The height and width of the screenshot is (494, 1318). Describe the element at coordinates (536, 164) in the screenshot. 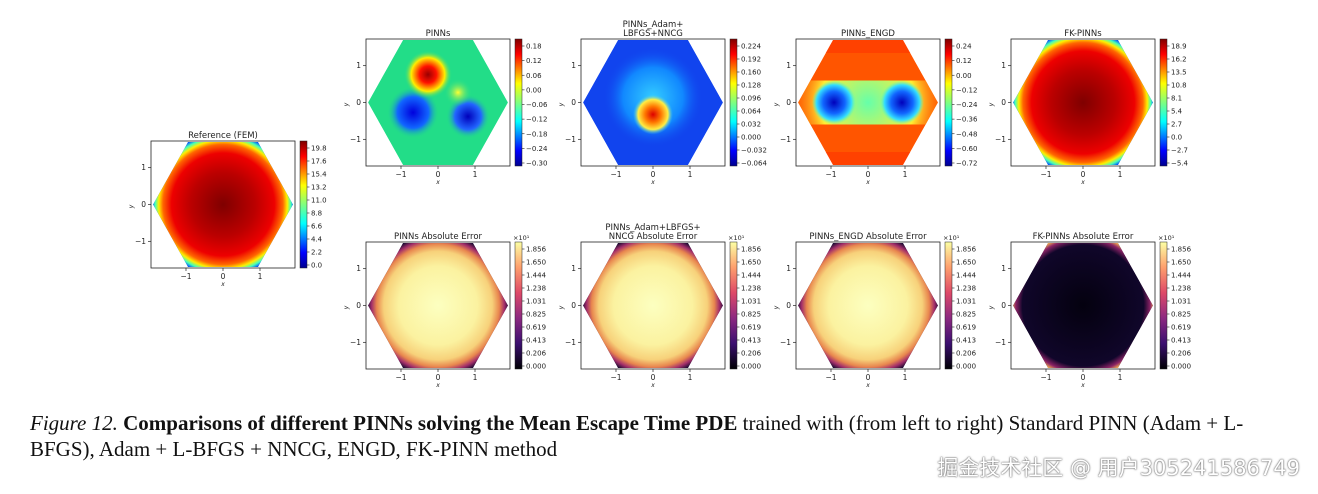

I see `colorbar-tick-label: −0.30` at that location.